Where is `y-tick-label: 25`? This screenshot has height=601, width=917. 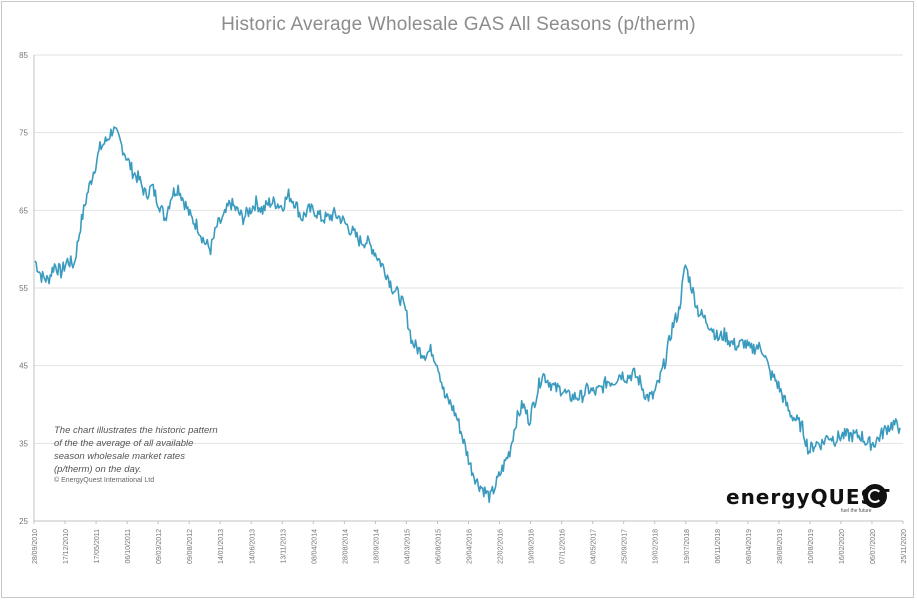 y-tick-label: 25 is located at coordinates (23, 521).